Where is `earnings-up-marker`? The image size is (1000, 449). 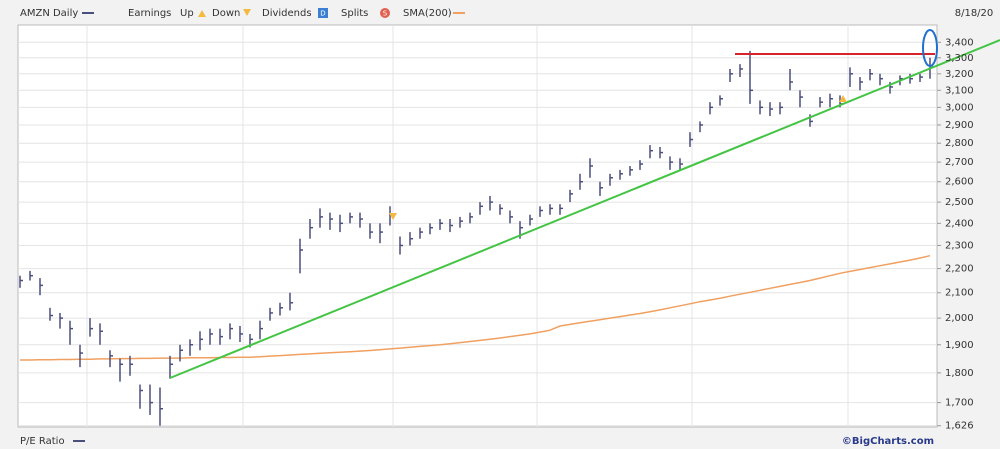
earnings-up-marker is located at coordinates (843, 98).